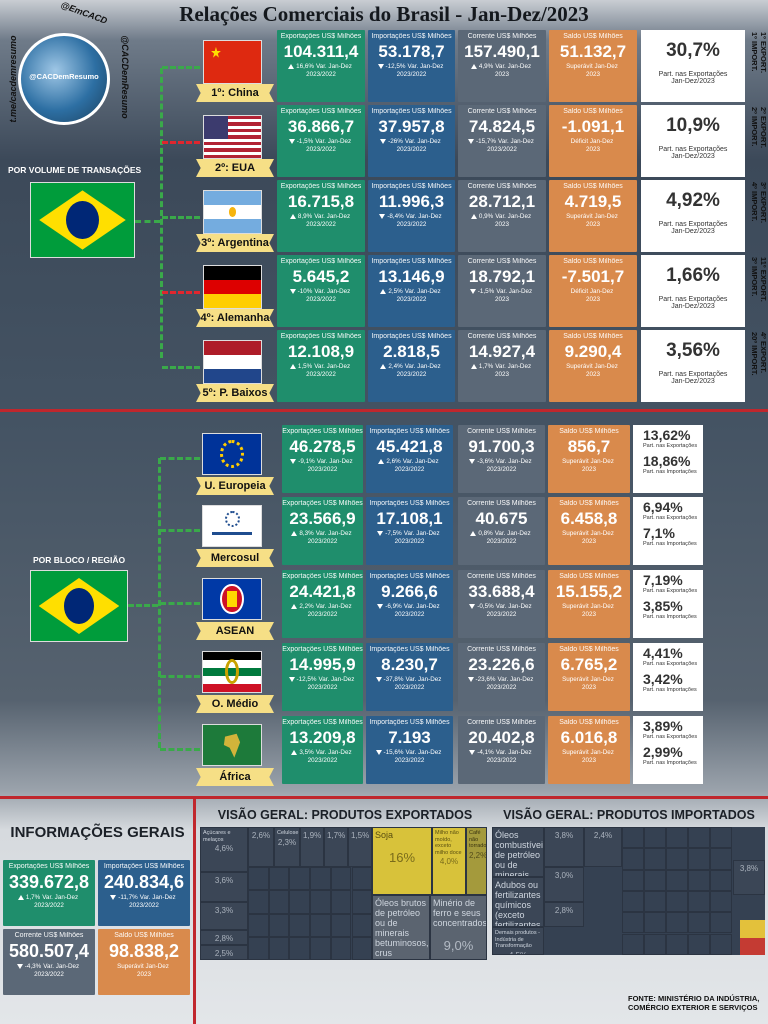 This screenshot has width=768, height=1024. Describe the element at coordinates (232, 212) in the screenshot. I see `flag` at that location.